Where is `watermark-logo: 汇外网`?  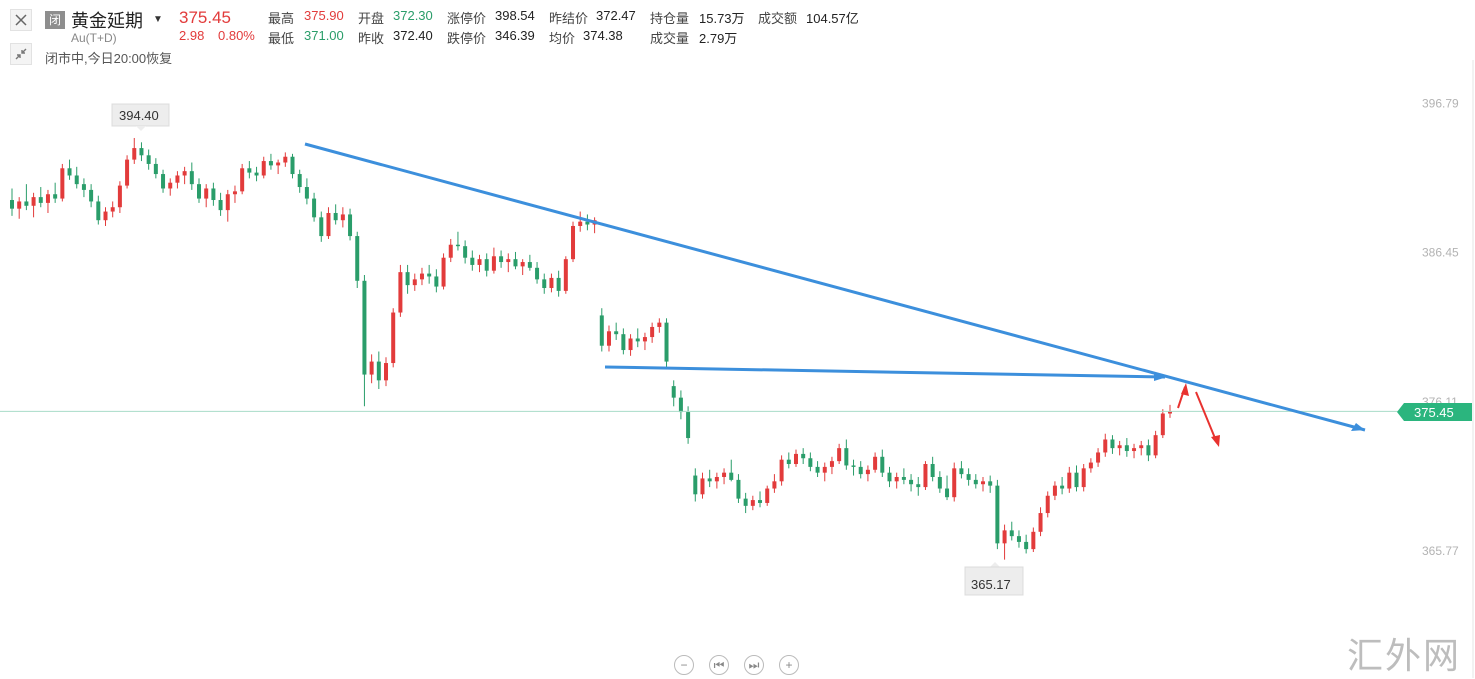
watermark-logo: 汇外网 is located at coordinates (1404, 656).